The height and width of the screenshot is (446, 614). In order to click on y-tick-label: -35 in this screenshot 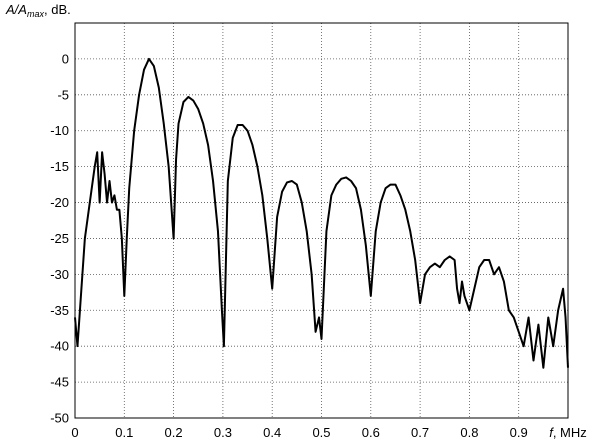, I will do `click(59, 310)`.